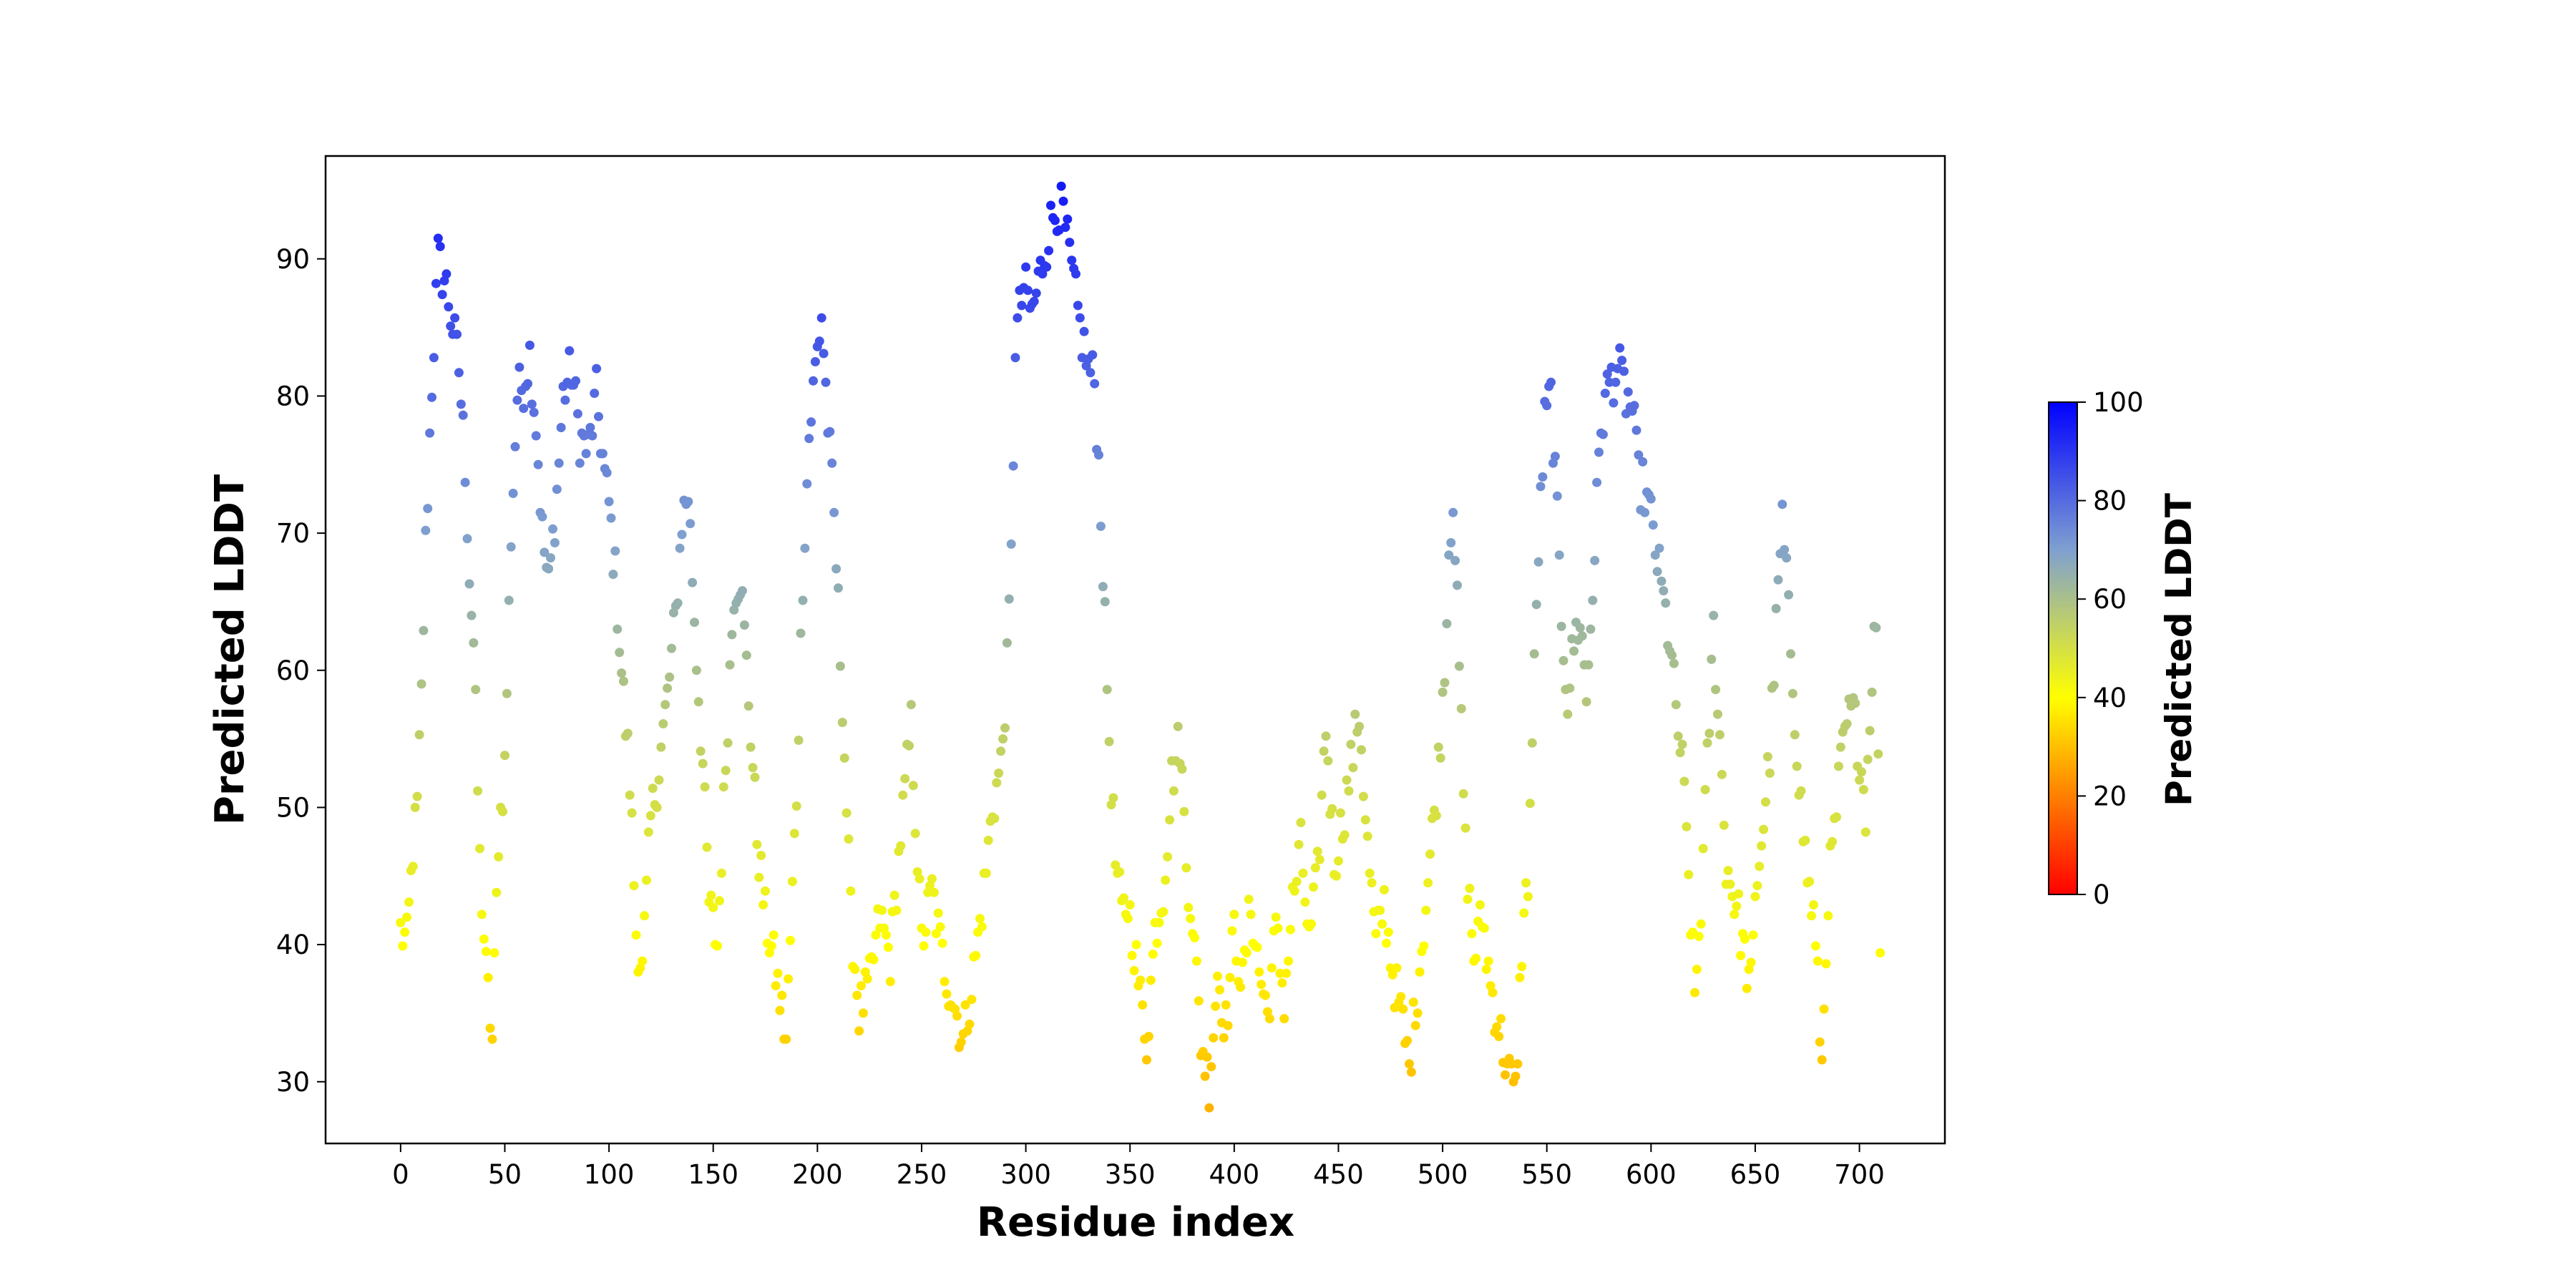  Describe the element at coordinates (817, 1174) in the screenshot. I see `x-tick-label: 200` at that location.